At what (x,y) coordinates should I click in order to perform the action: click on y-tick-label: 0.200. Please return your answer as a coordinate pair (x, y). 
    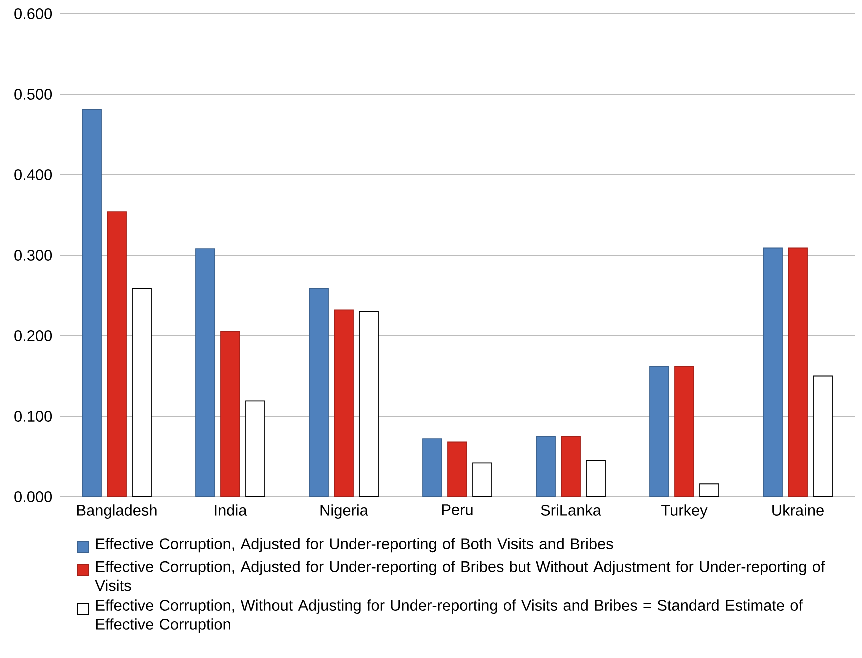
    Looking at the image, I should click on (33, 336).